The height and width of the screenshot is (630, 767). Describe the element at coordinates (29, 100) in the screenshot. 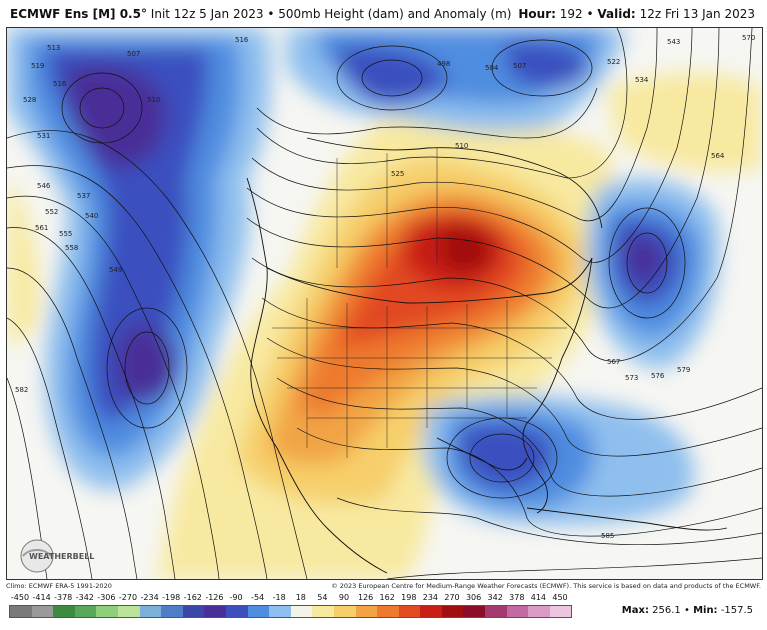

I see `contour-label: 528` at that location.